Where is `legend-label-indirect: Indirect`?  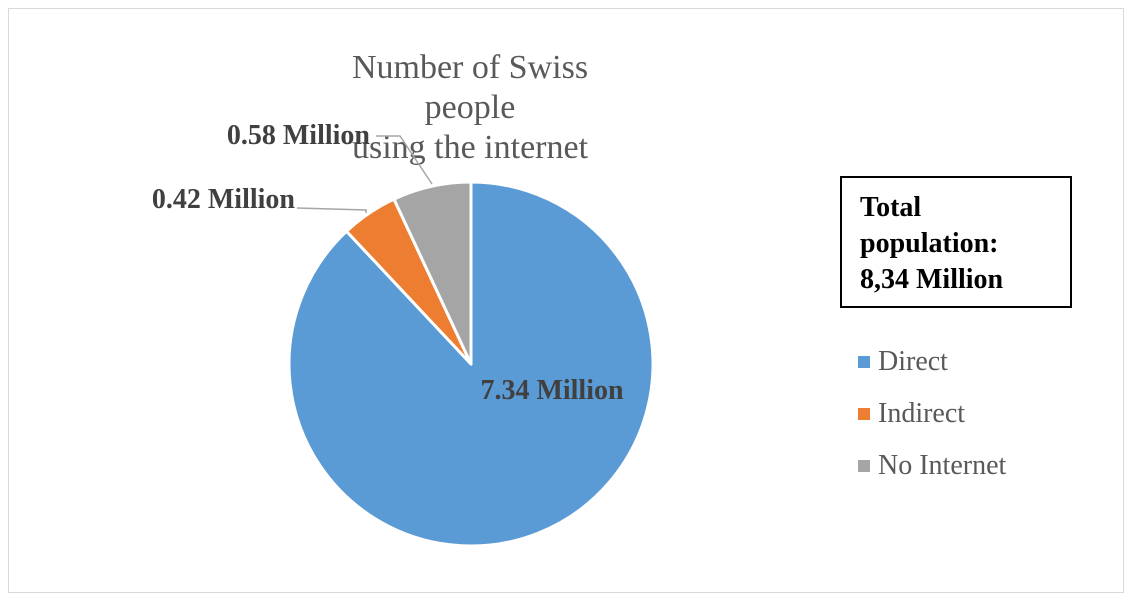
legend-label-indirect: Indirect is located at coordinates (922, 413).